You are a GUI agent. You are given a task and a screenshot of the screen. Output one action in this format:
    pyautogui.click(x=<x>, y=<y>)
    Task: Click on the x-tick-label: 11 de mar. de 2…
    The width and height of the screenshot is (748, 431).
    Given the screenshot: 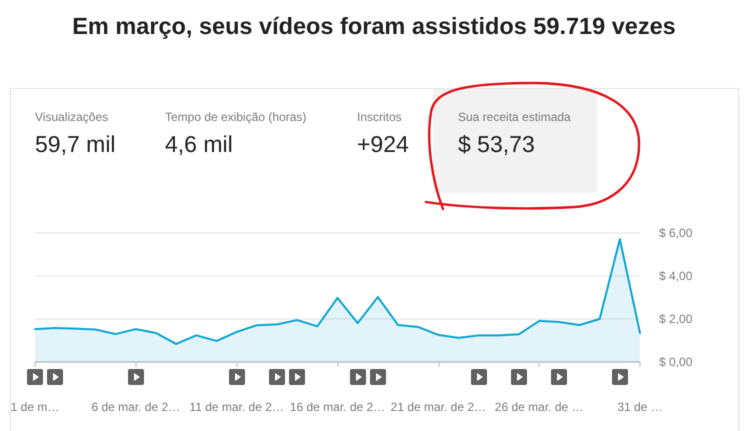 What is the action you would take?
    pyautogui.click(x=236, y=407)
    